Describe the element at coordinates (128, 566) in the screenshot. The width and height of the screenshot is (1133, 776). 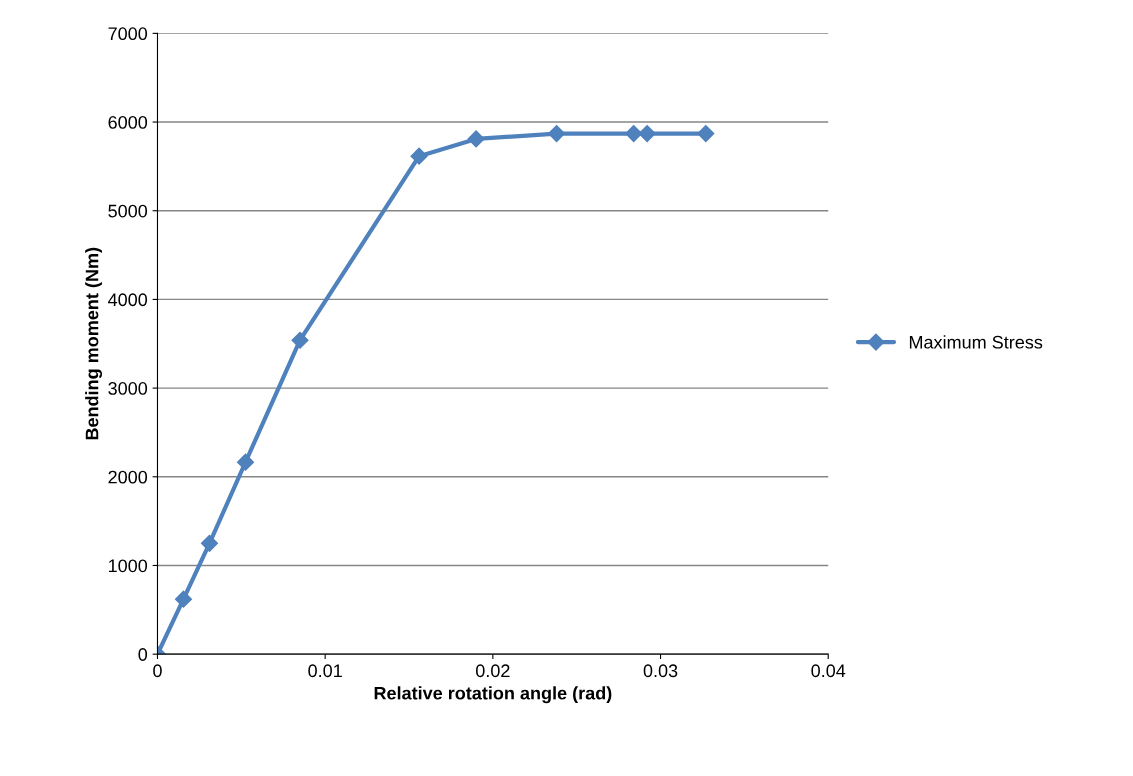
I see `y-tick-label: 1000` at that location.